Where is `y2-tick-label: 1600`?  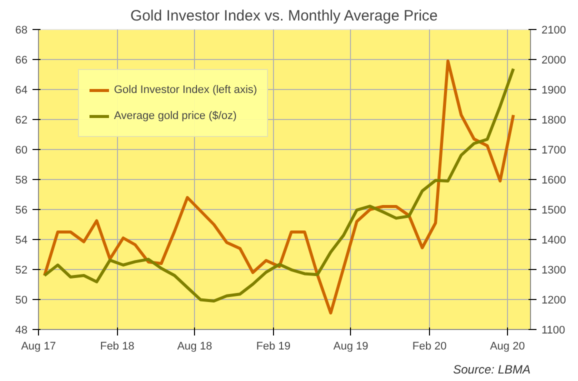 y2-tick-label: 1600 is located at coordinates (554, 180).